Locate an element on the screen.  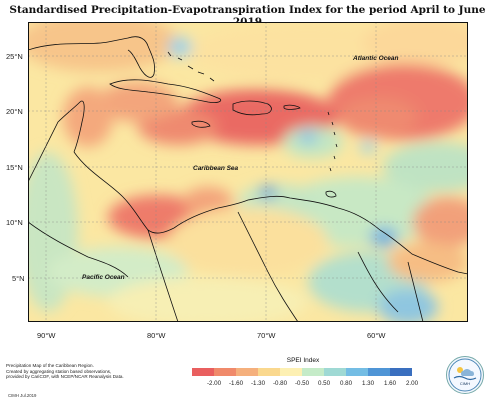
cimh-logo: CIMH is located at coordinates (465, 375).